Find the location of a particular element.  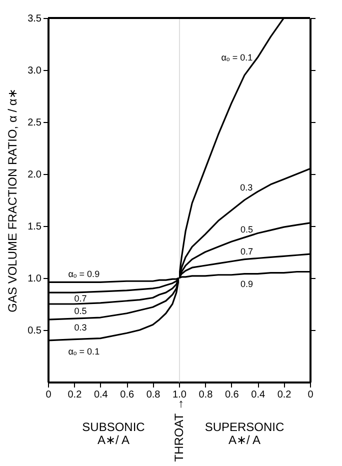

y-axis-title: GAS VOLUME FRACTION RATIO, α / α∗ is located at coordinates (13, 200).